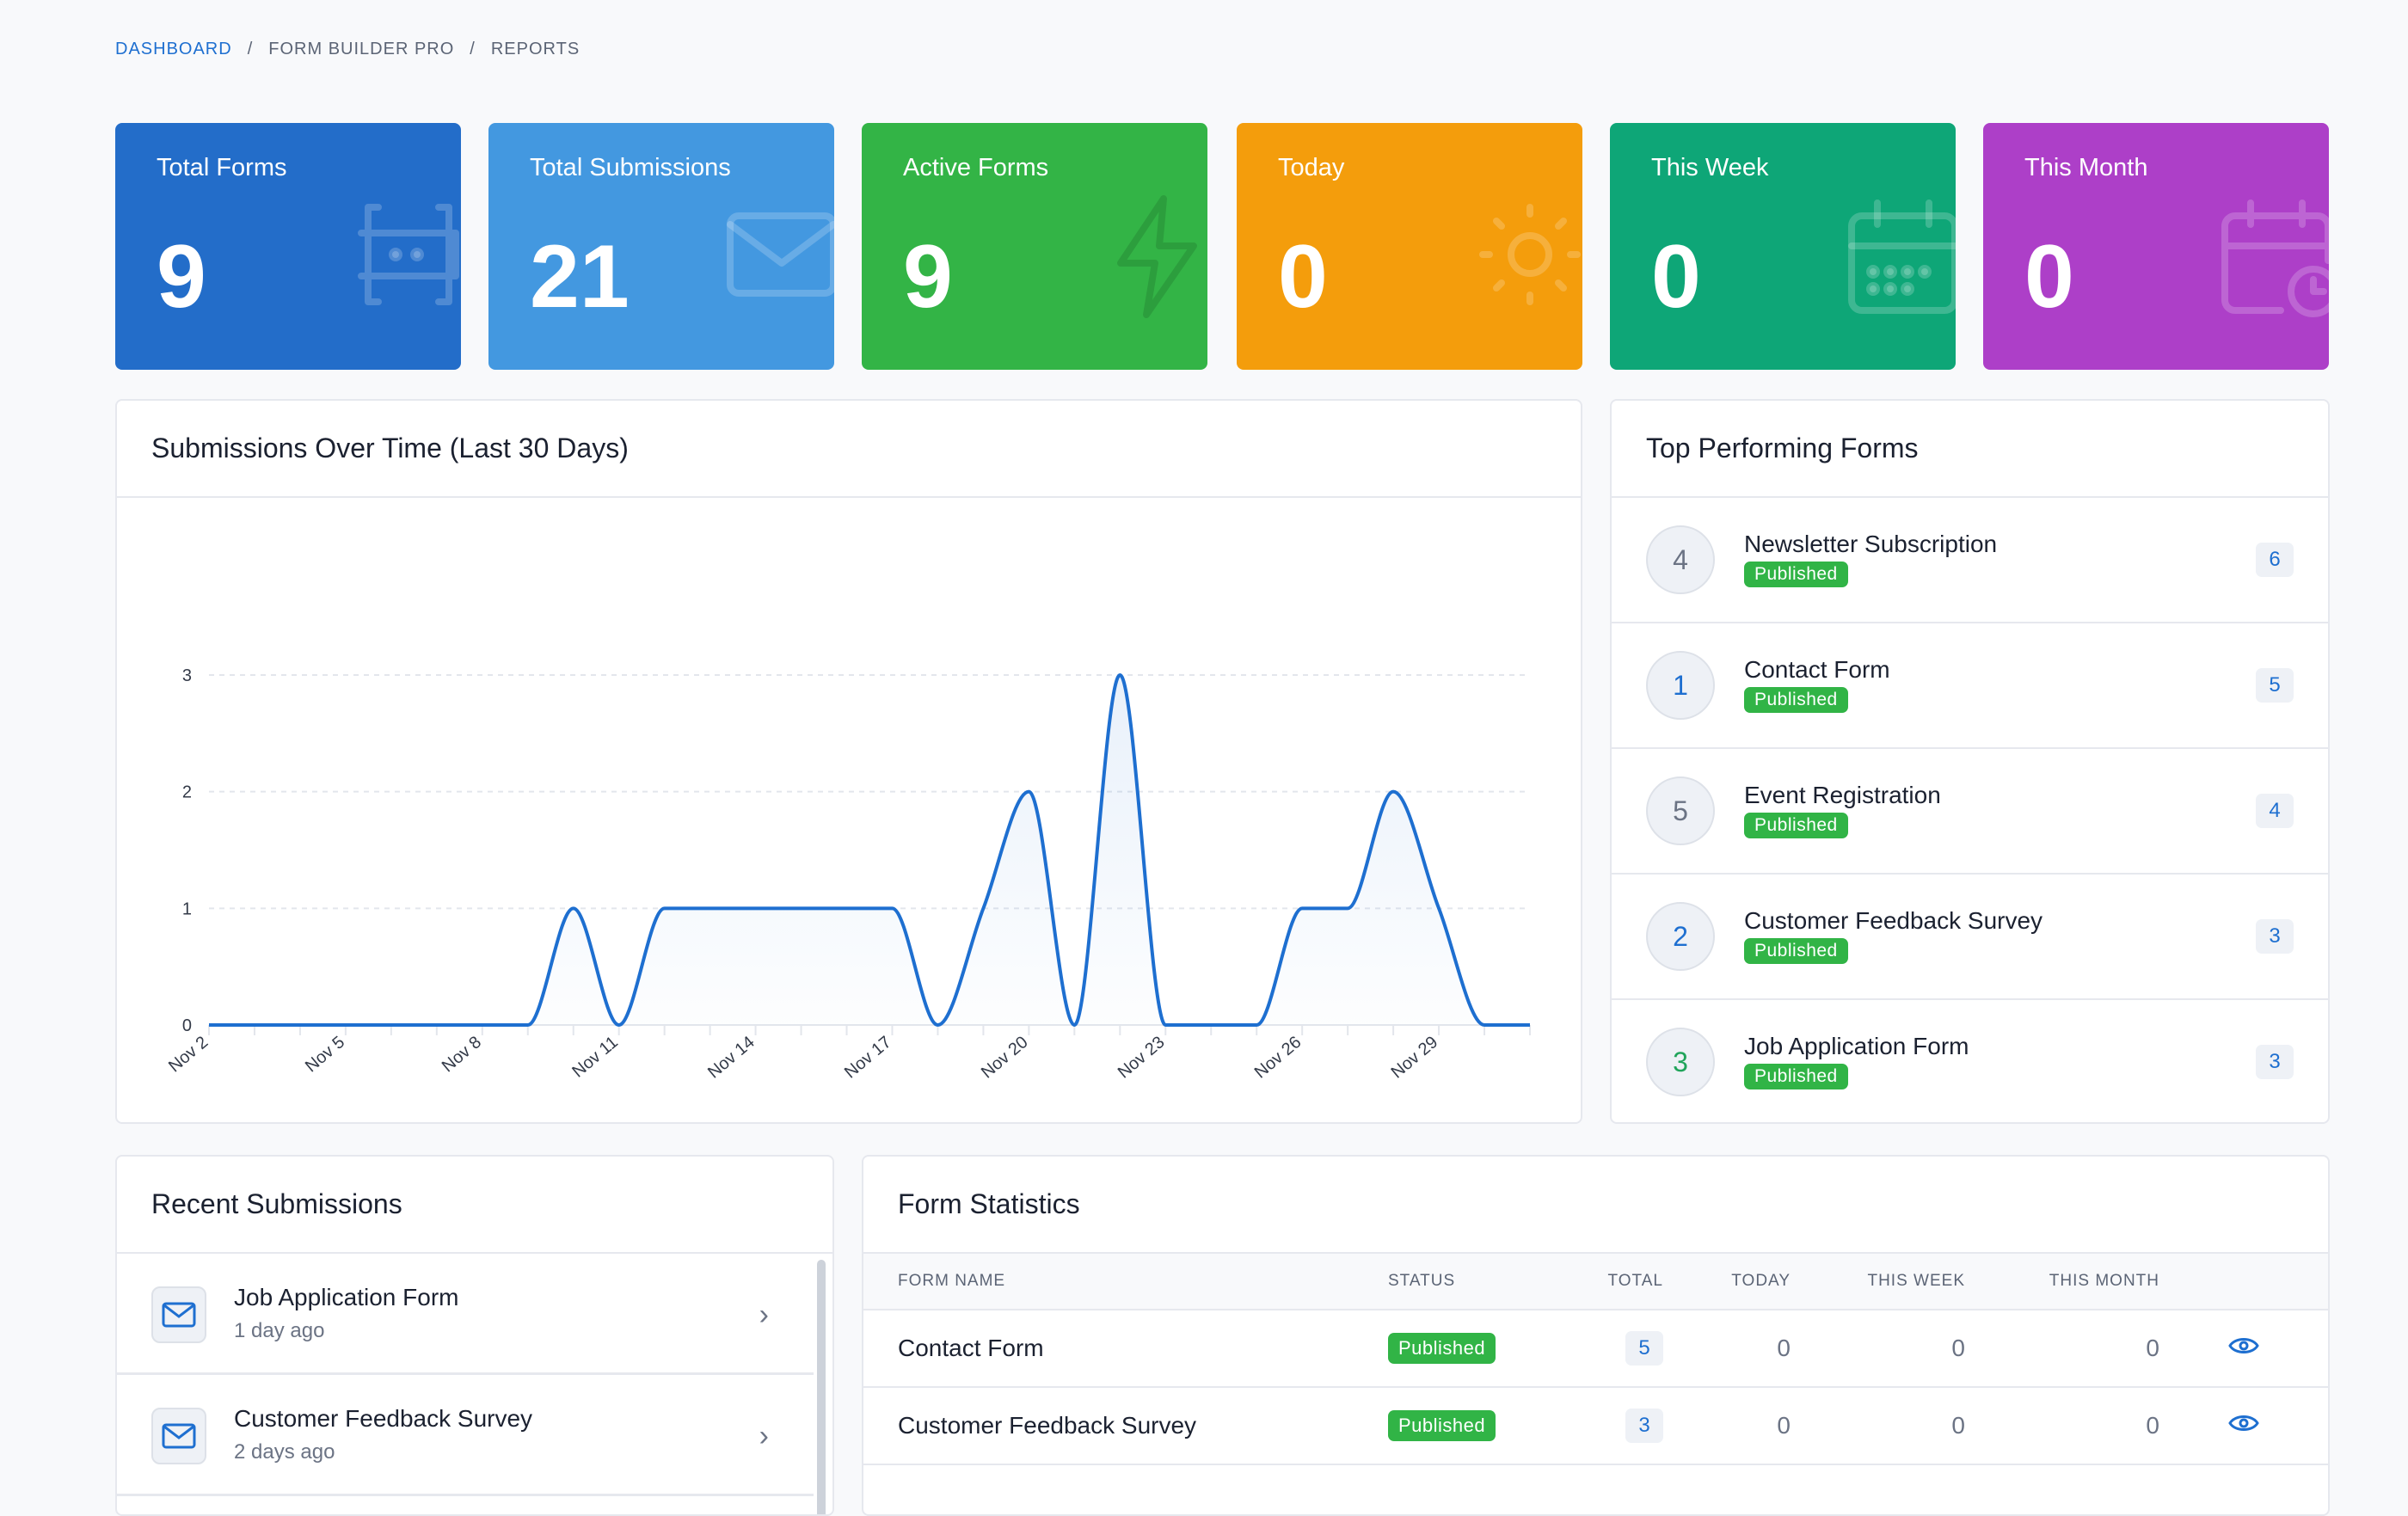  I want to click on submission-form-name: Customer Feedback Survey, so click(383, 1418).